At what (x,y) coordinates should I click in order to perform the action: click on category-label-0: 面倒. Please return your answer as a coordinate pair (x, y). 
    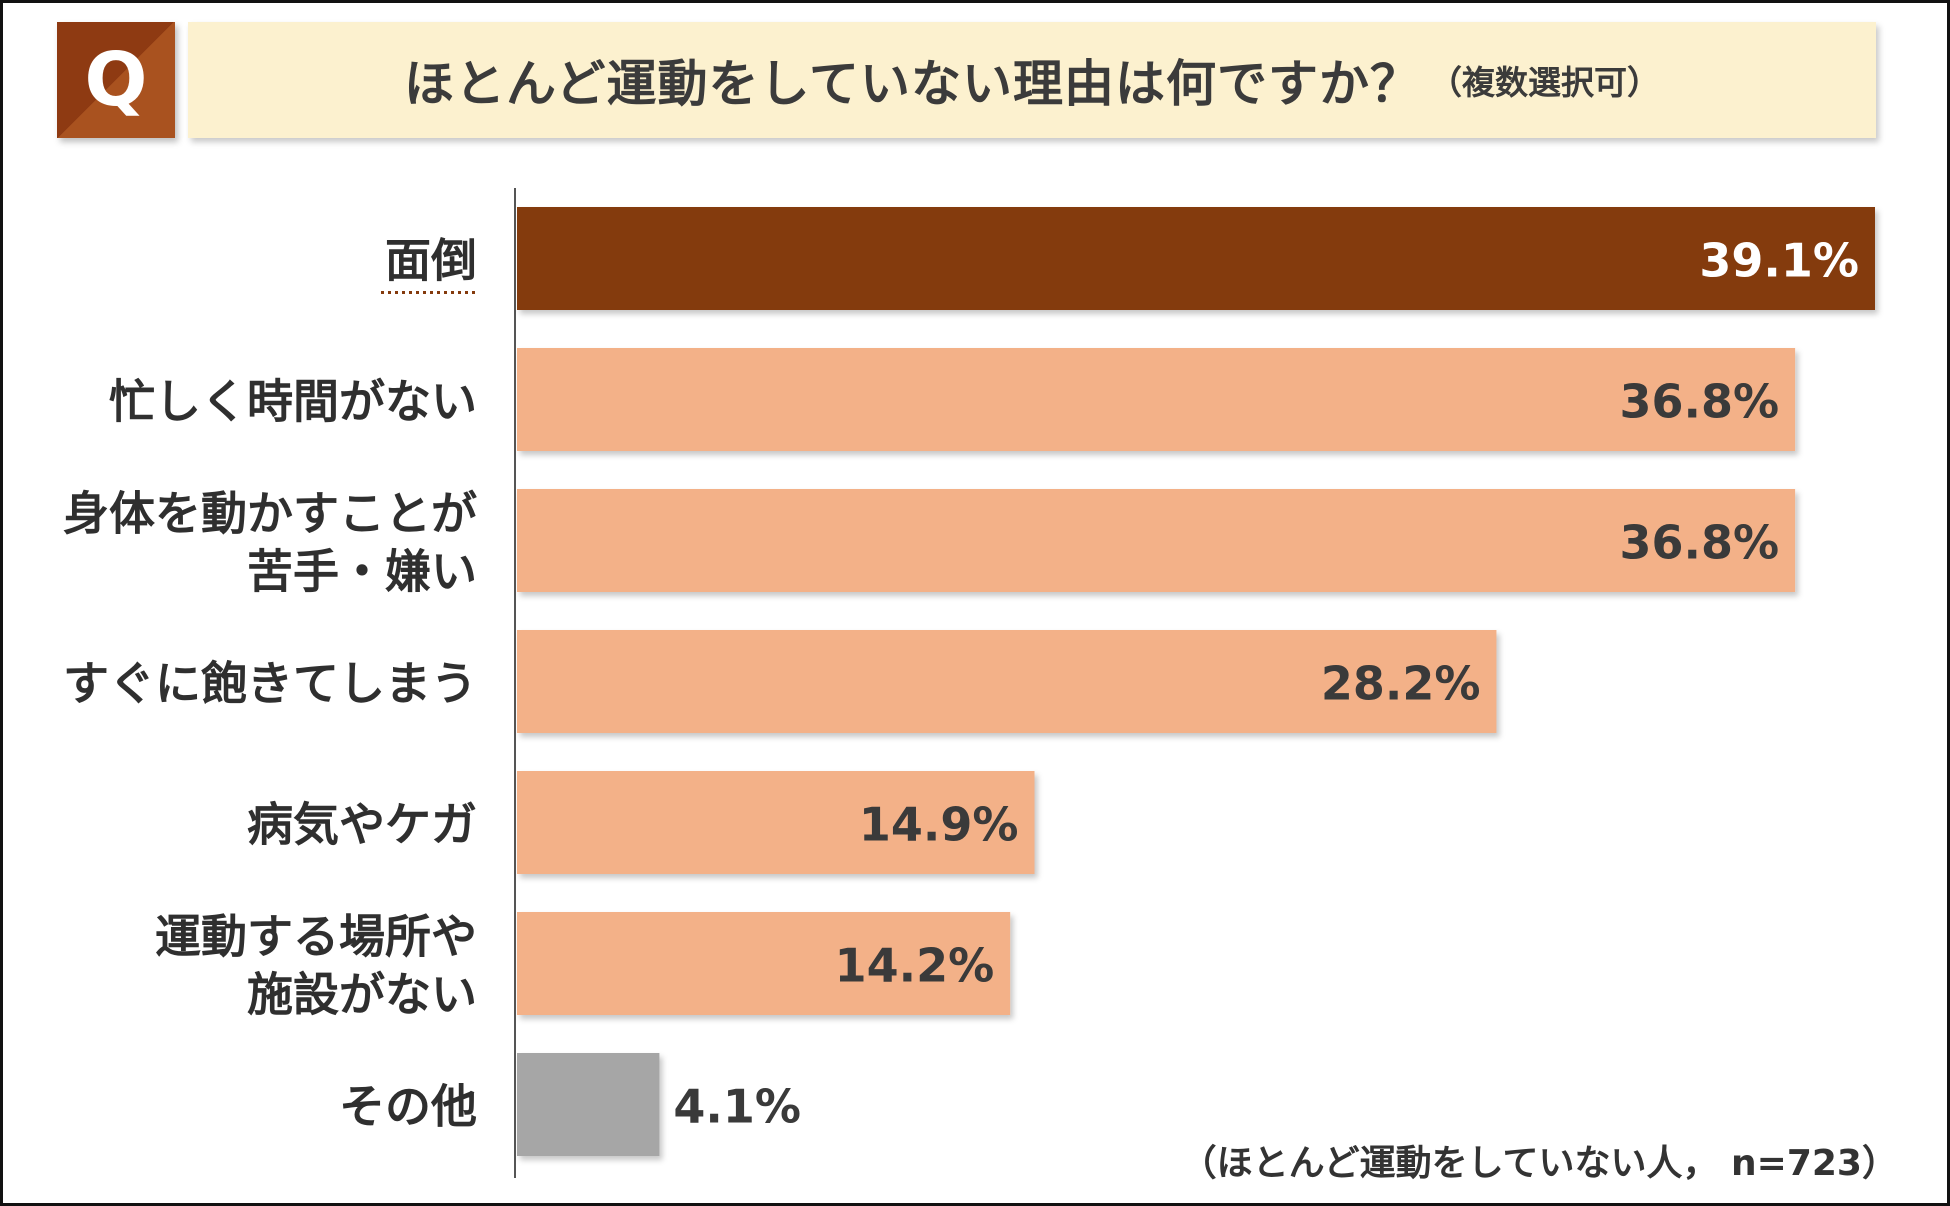
    Looking at the image, I should click on (431, 261).